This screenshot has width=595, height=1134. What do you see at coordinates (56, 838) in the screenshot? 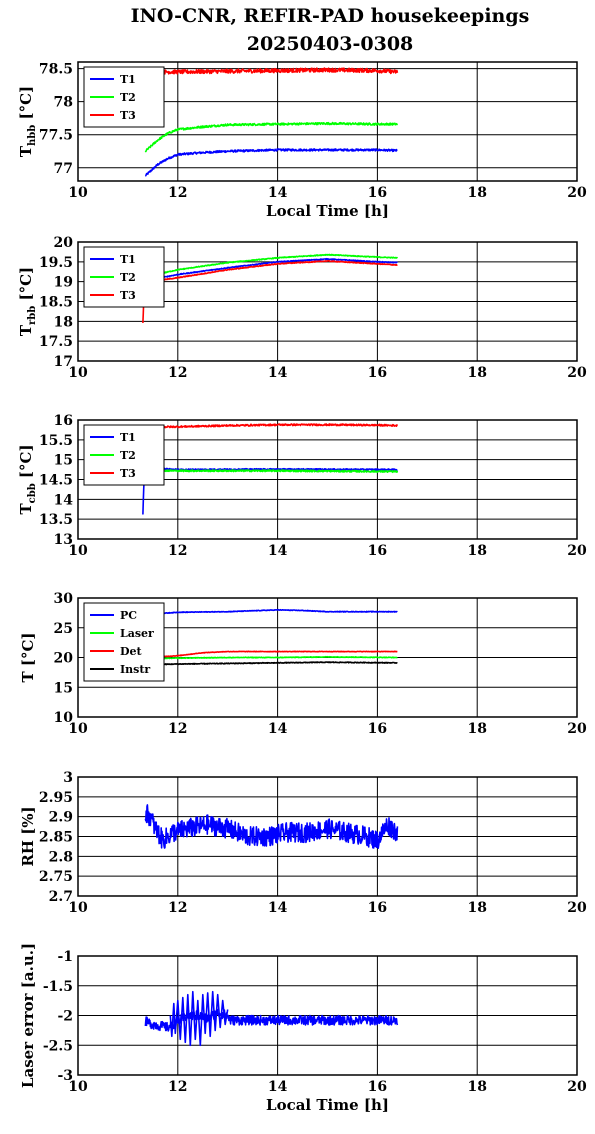
I see `y-tick-label: 2.85` at bounding box center [56, 838].